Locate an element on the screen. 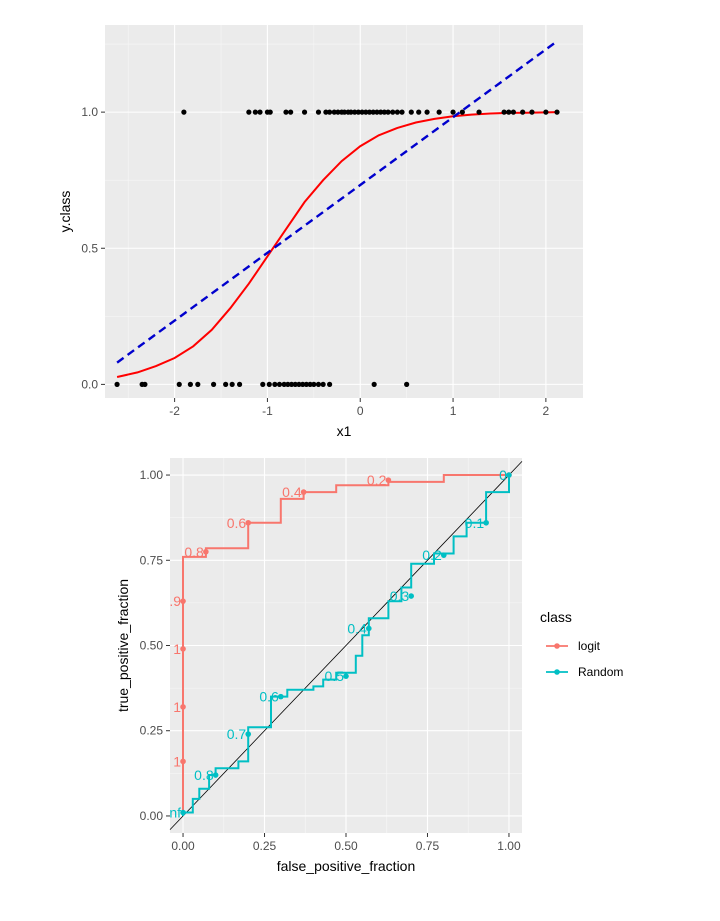  roc-x-tick-label: 0.75 is located at coordinates (428, 846).